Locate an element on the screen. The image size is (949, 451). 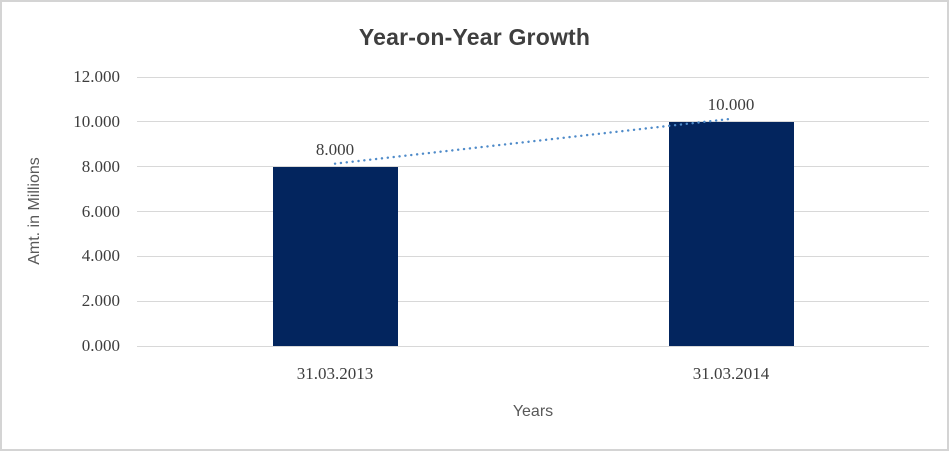
gridline-8.000 is located at coordinates (533, 167).